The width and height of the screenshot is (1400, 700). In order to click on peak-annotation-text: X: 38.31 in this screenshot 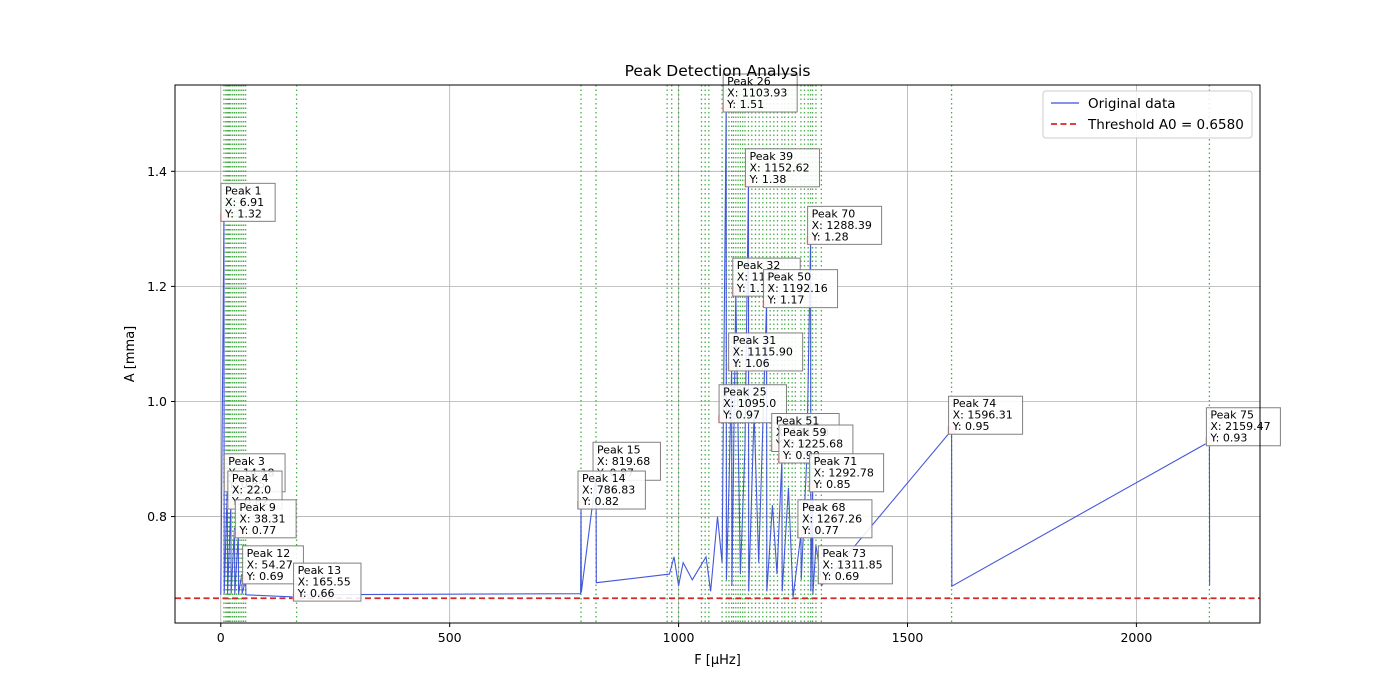, I will do `click(262, 518)`.